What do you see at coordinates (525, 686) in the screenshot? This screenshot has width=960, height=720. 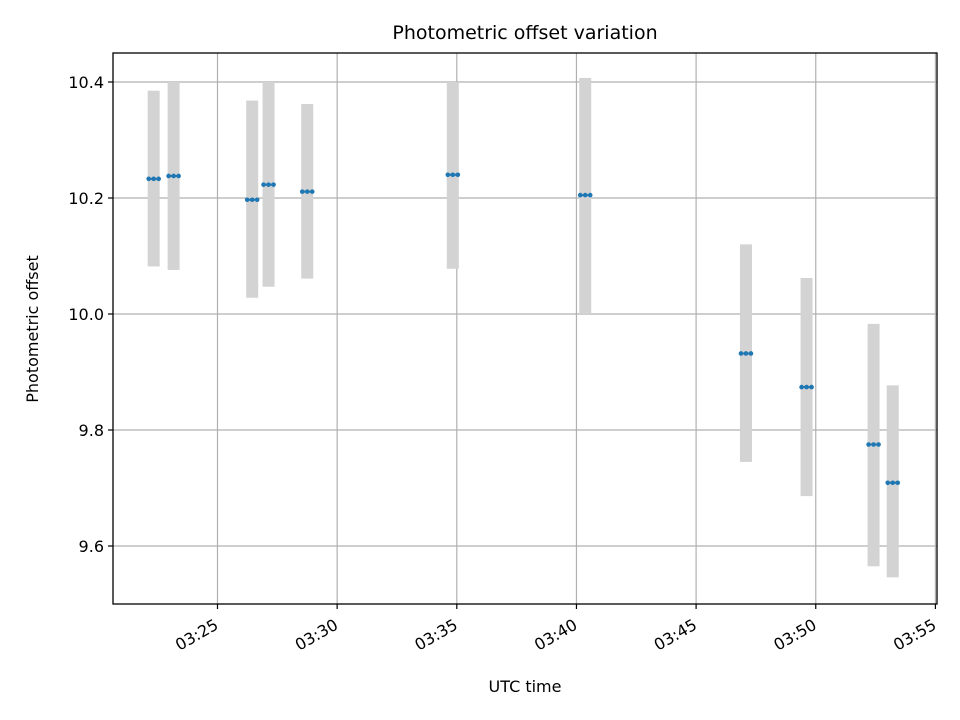 I see `x-axis-label: UTC time` at bounding box center [525, 686].